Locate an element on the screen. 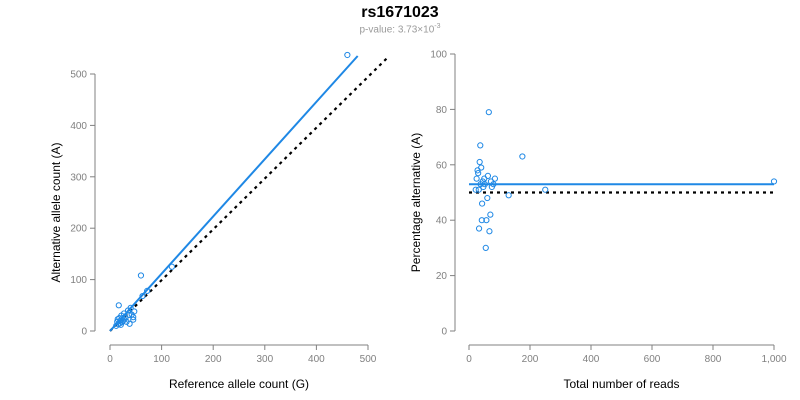 The image size is (800, 400). left-y-tick-label: 0 is located at coordinates (84, 332).